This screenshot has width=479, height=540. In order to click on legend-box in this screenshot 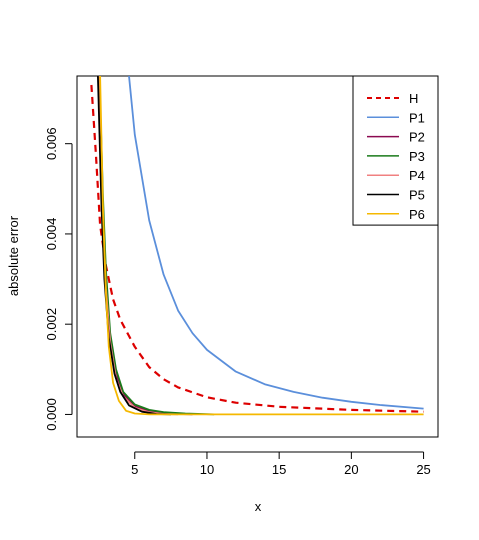, I will do `click(395, 150)`.